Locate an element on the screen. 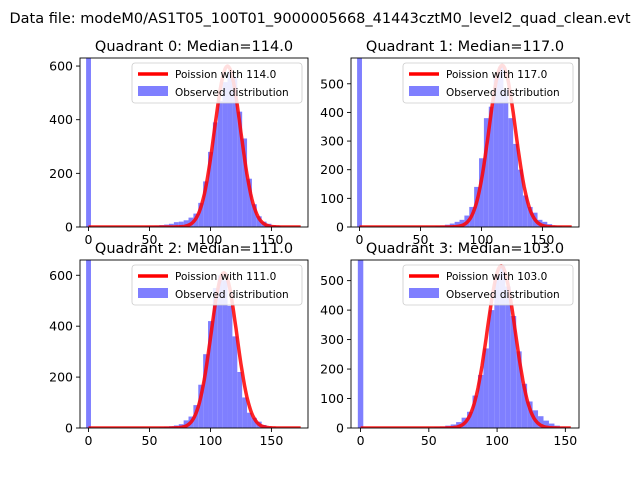  legend: Poission with 114.0 Observed distribution is located at coordinates (217, 83).